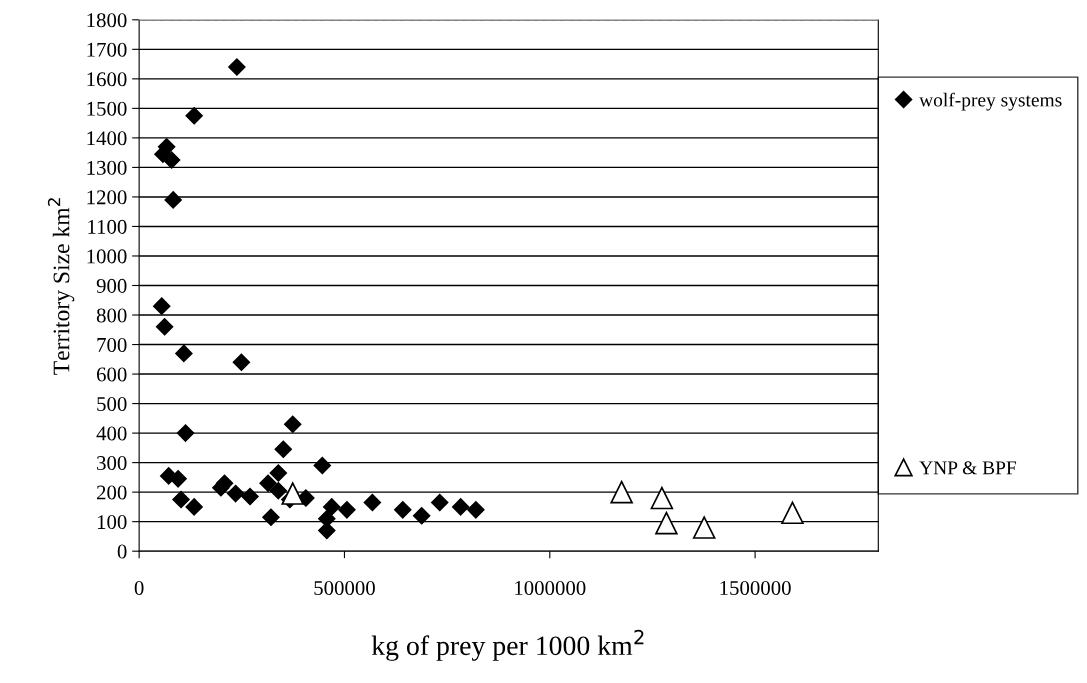 The width and height of the screenshot is (1087, 683). I want to click on y-tick-label: 500, so click(112, 404).